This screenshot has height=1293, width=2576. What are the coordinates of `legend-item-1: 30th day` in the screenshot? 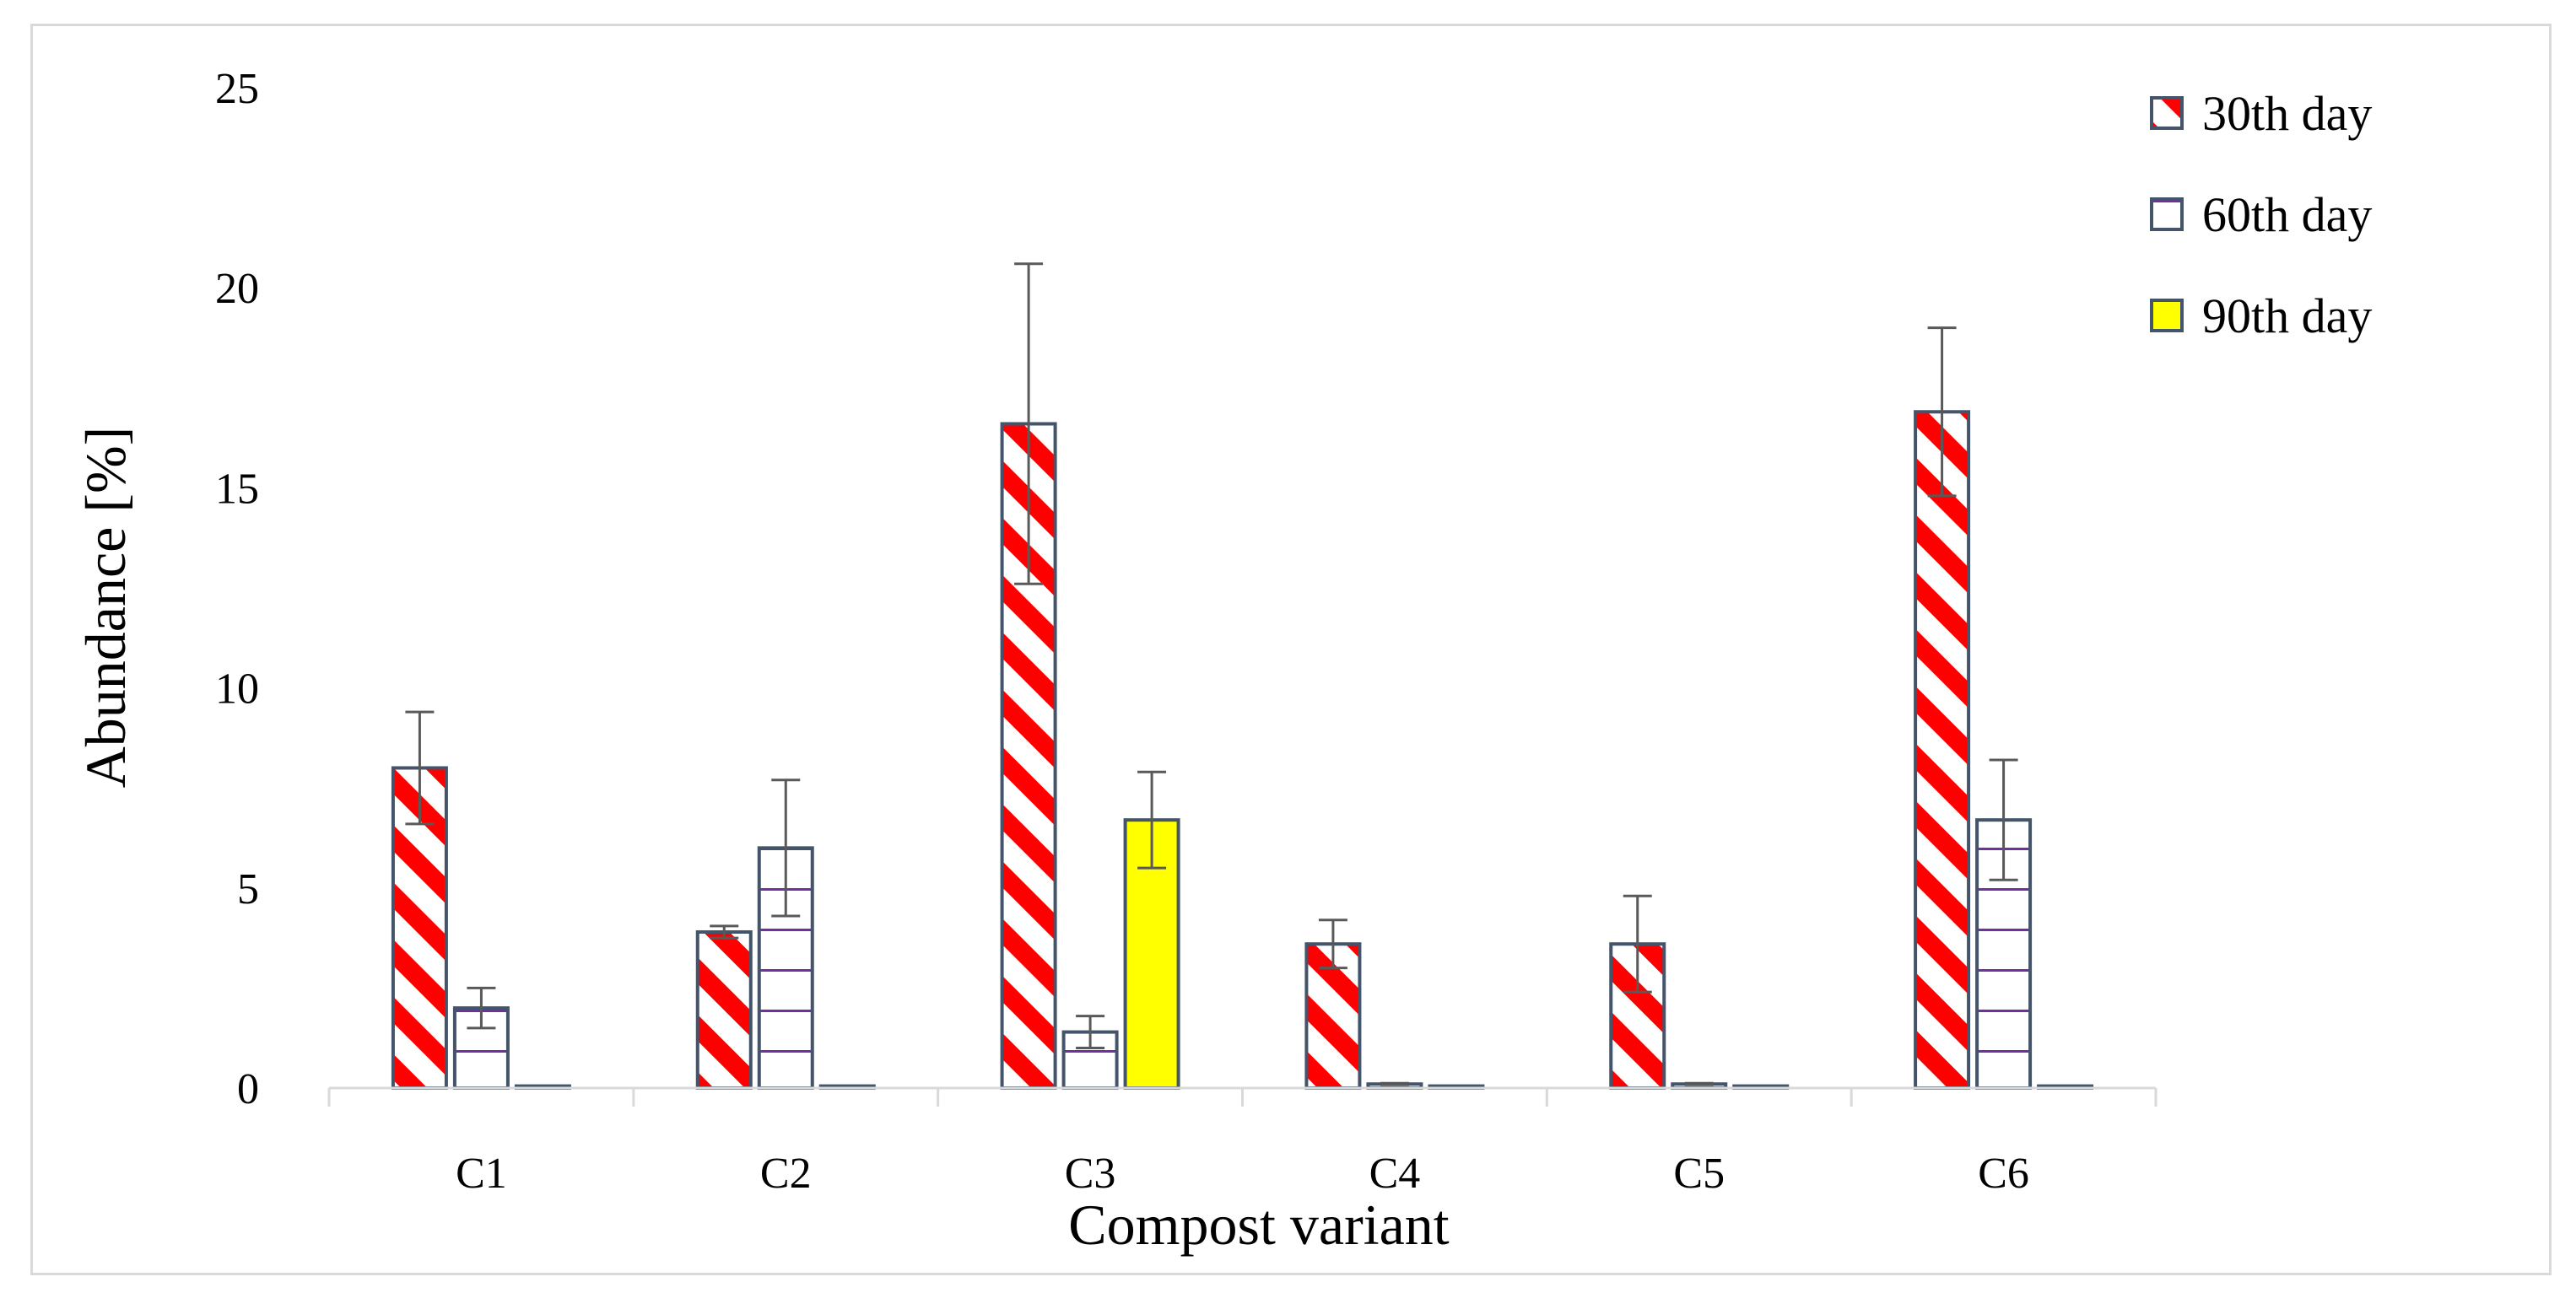 It's located at (2261, 113).